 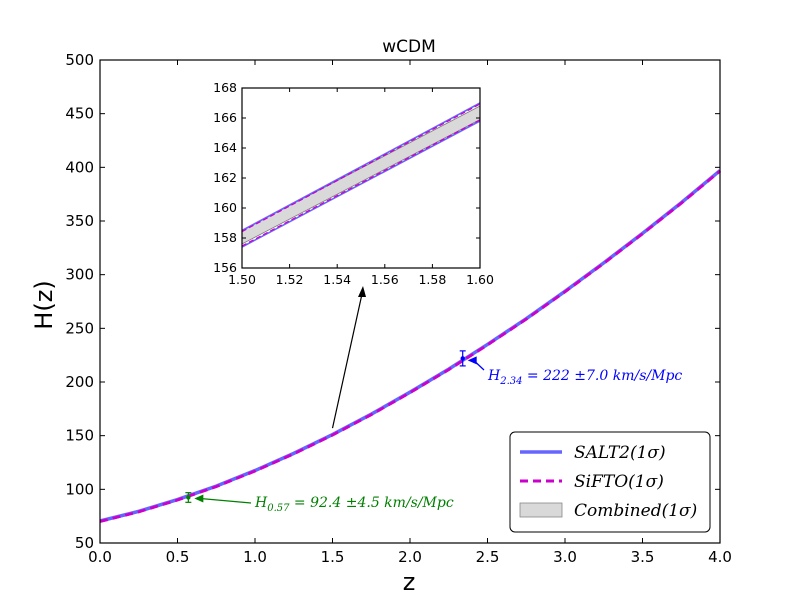 What do you see at coordinates (225, 237) in the screenshot?
I see `inset-y-tick-label: 158` at bounding box center [225, 237].